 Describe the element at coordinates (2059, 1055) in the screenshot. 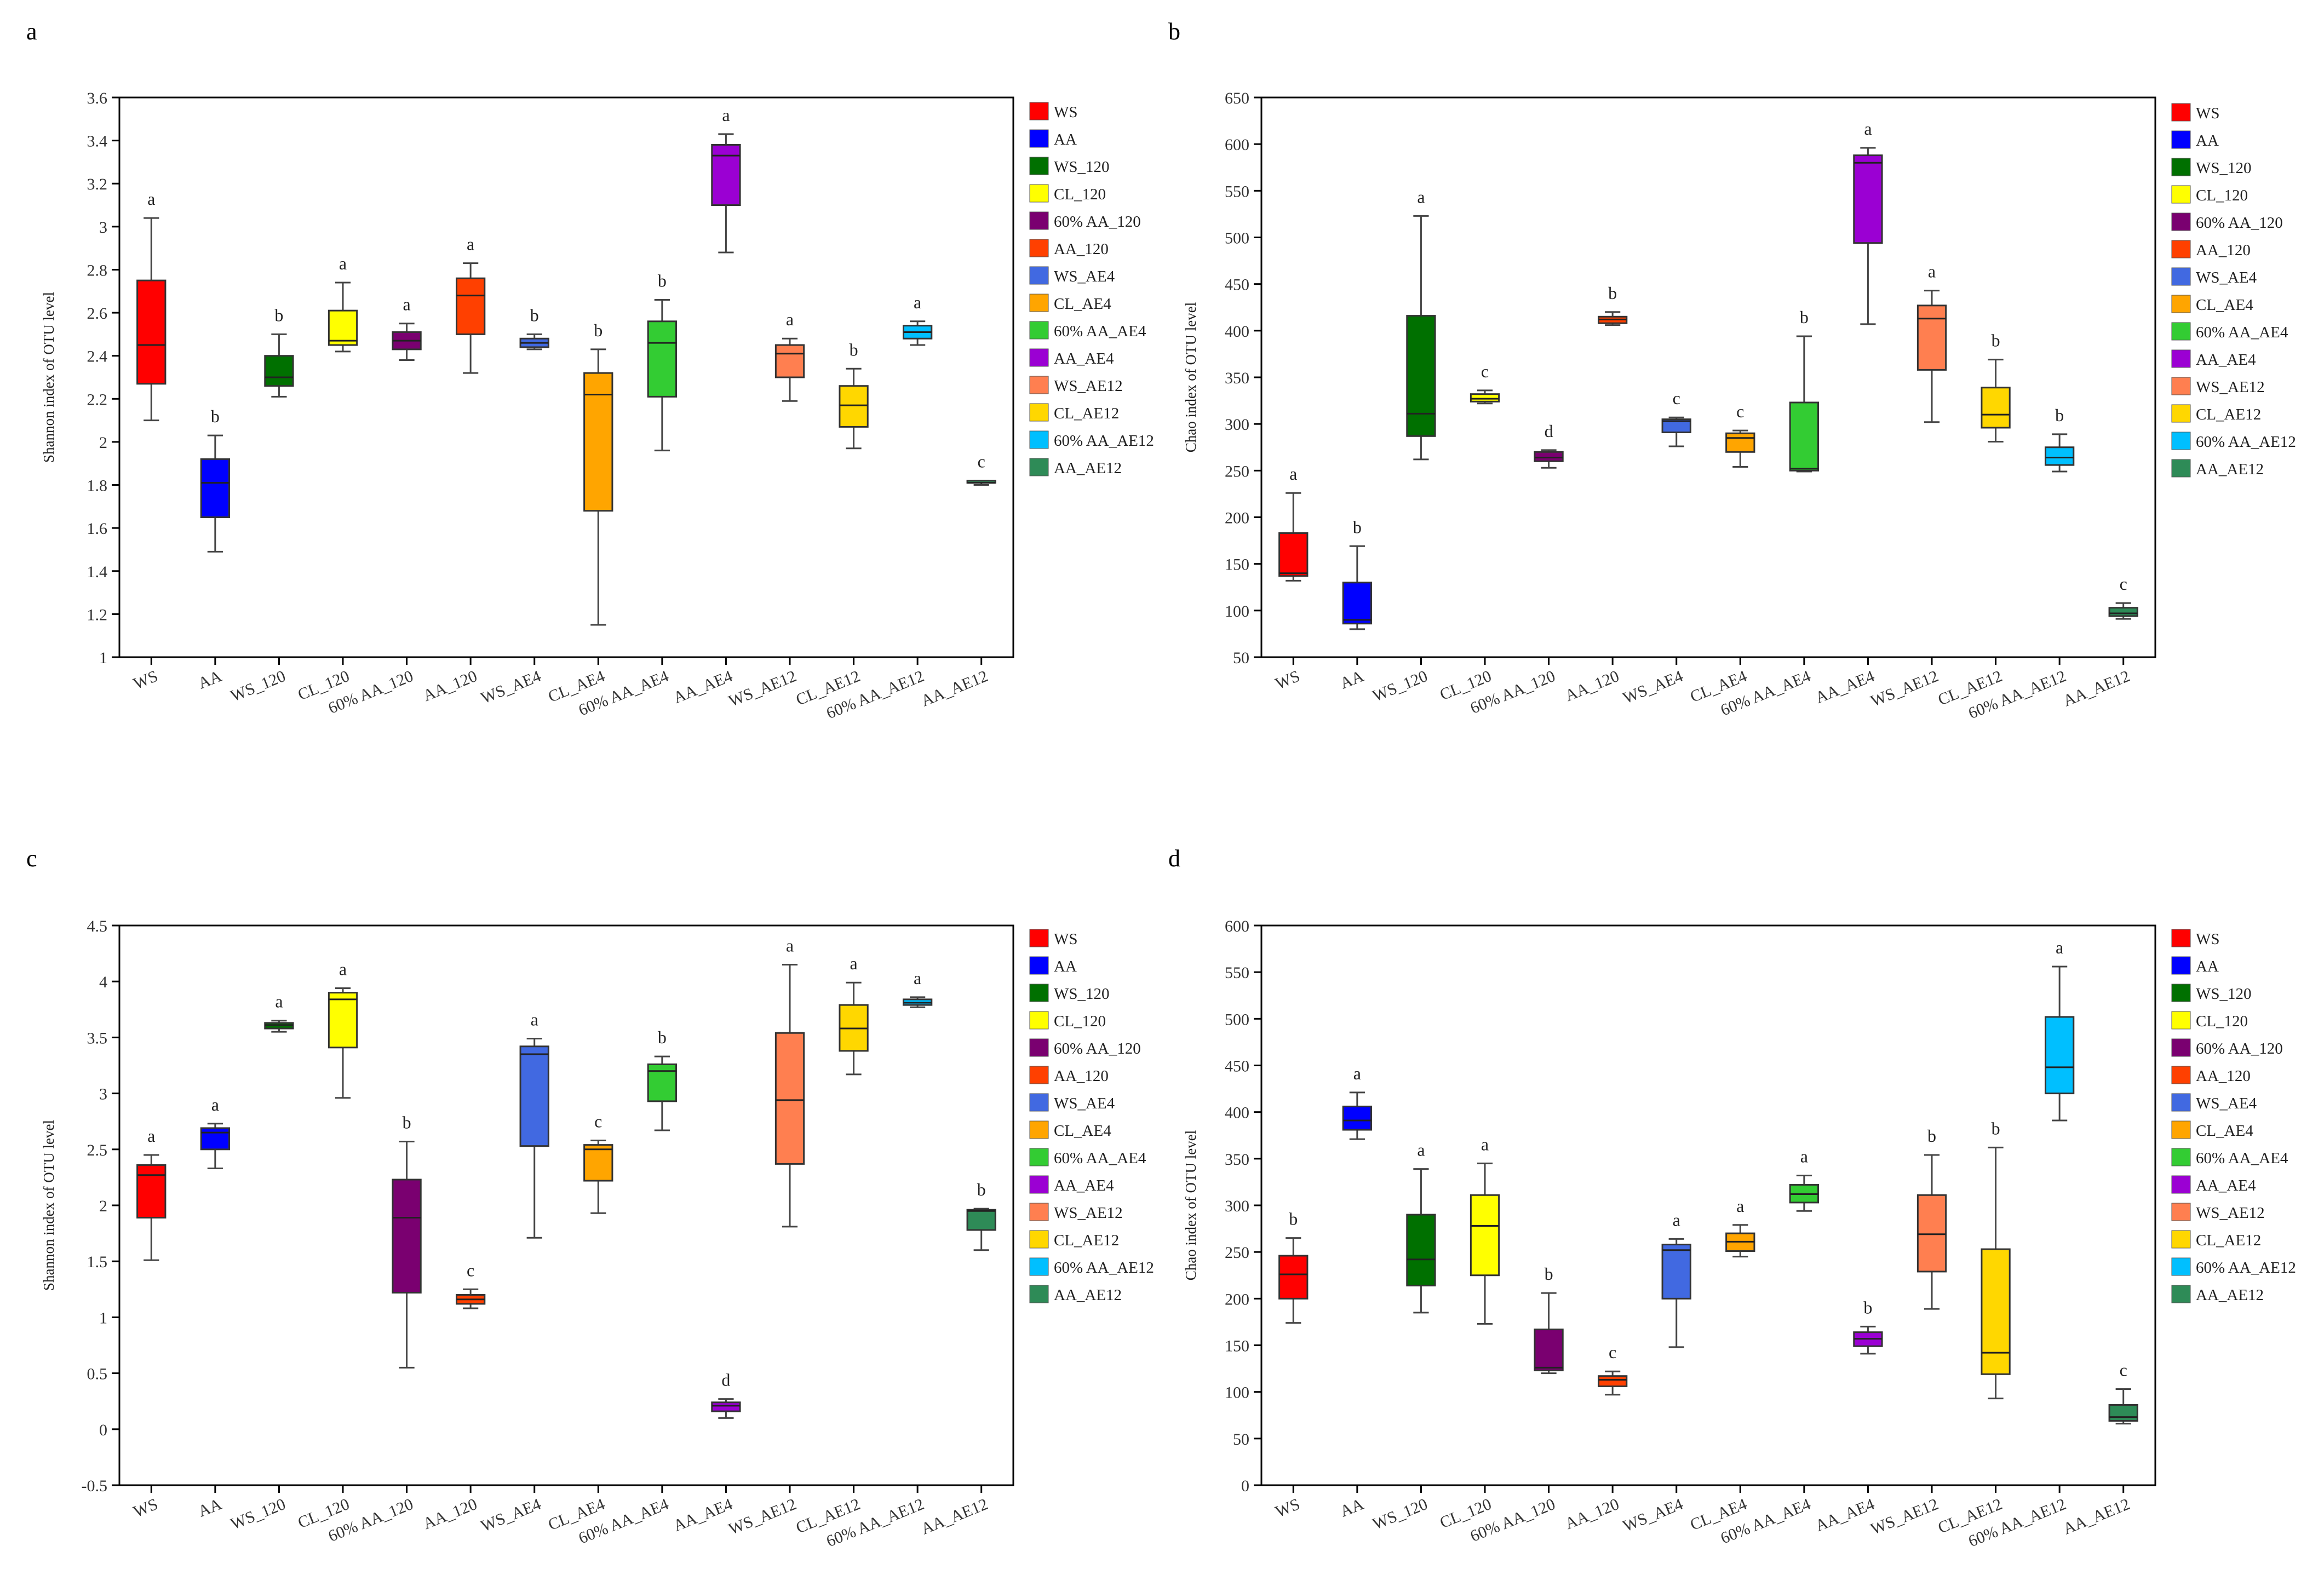

I see `box-60% AA_AE12` at that location.